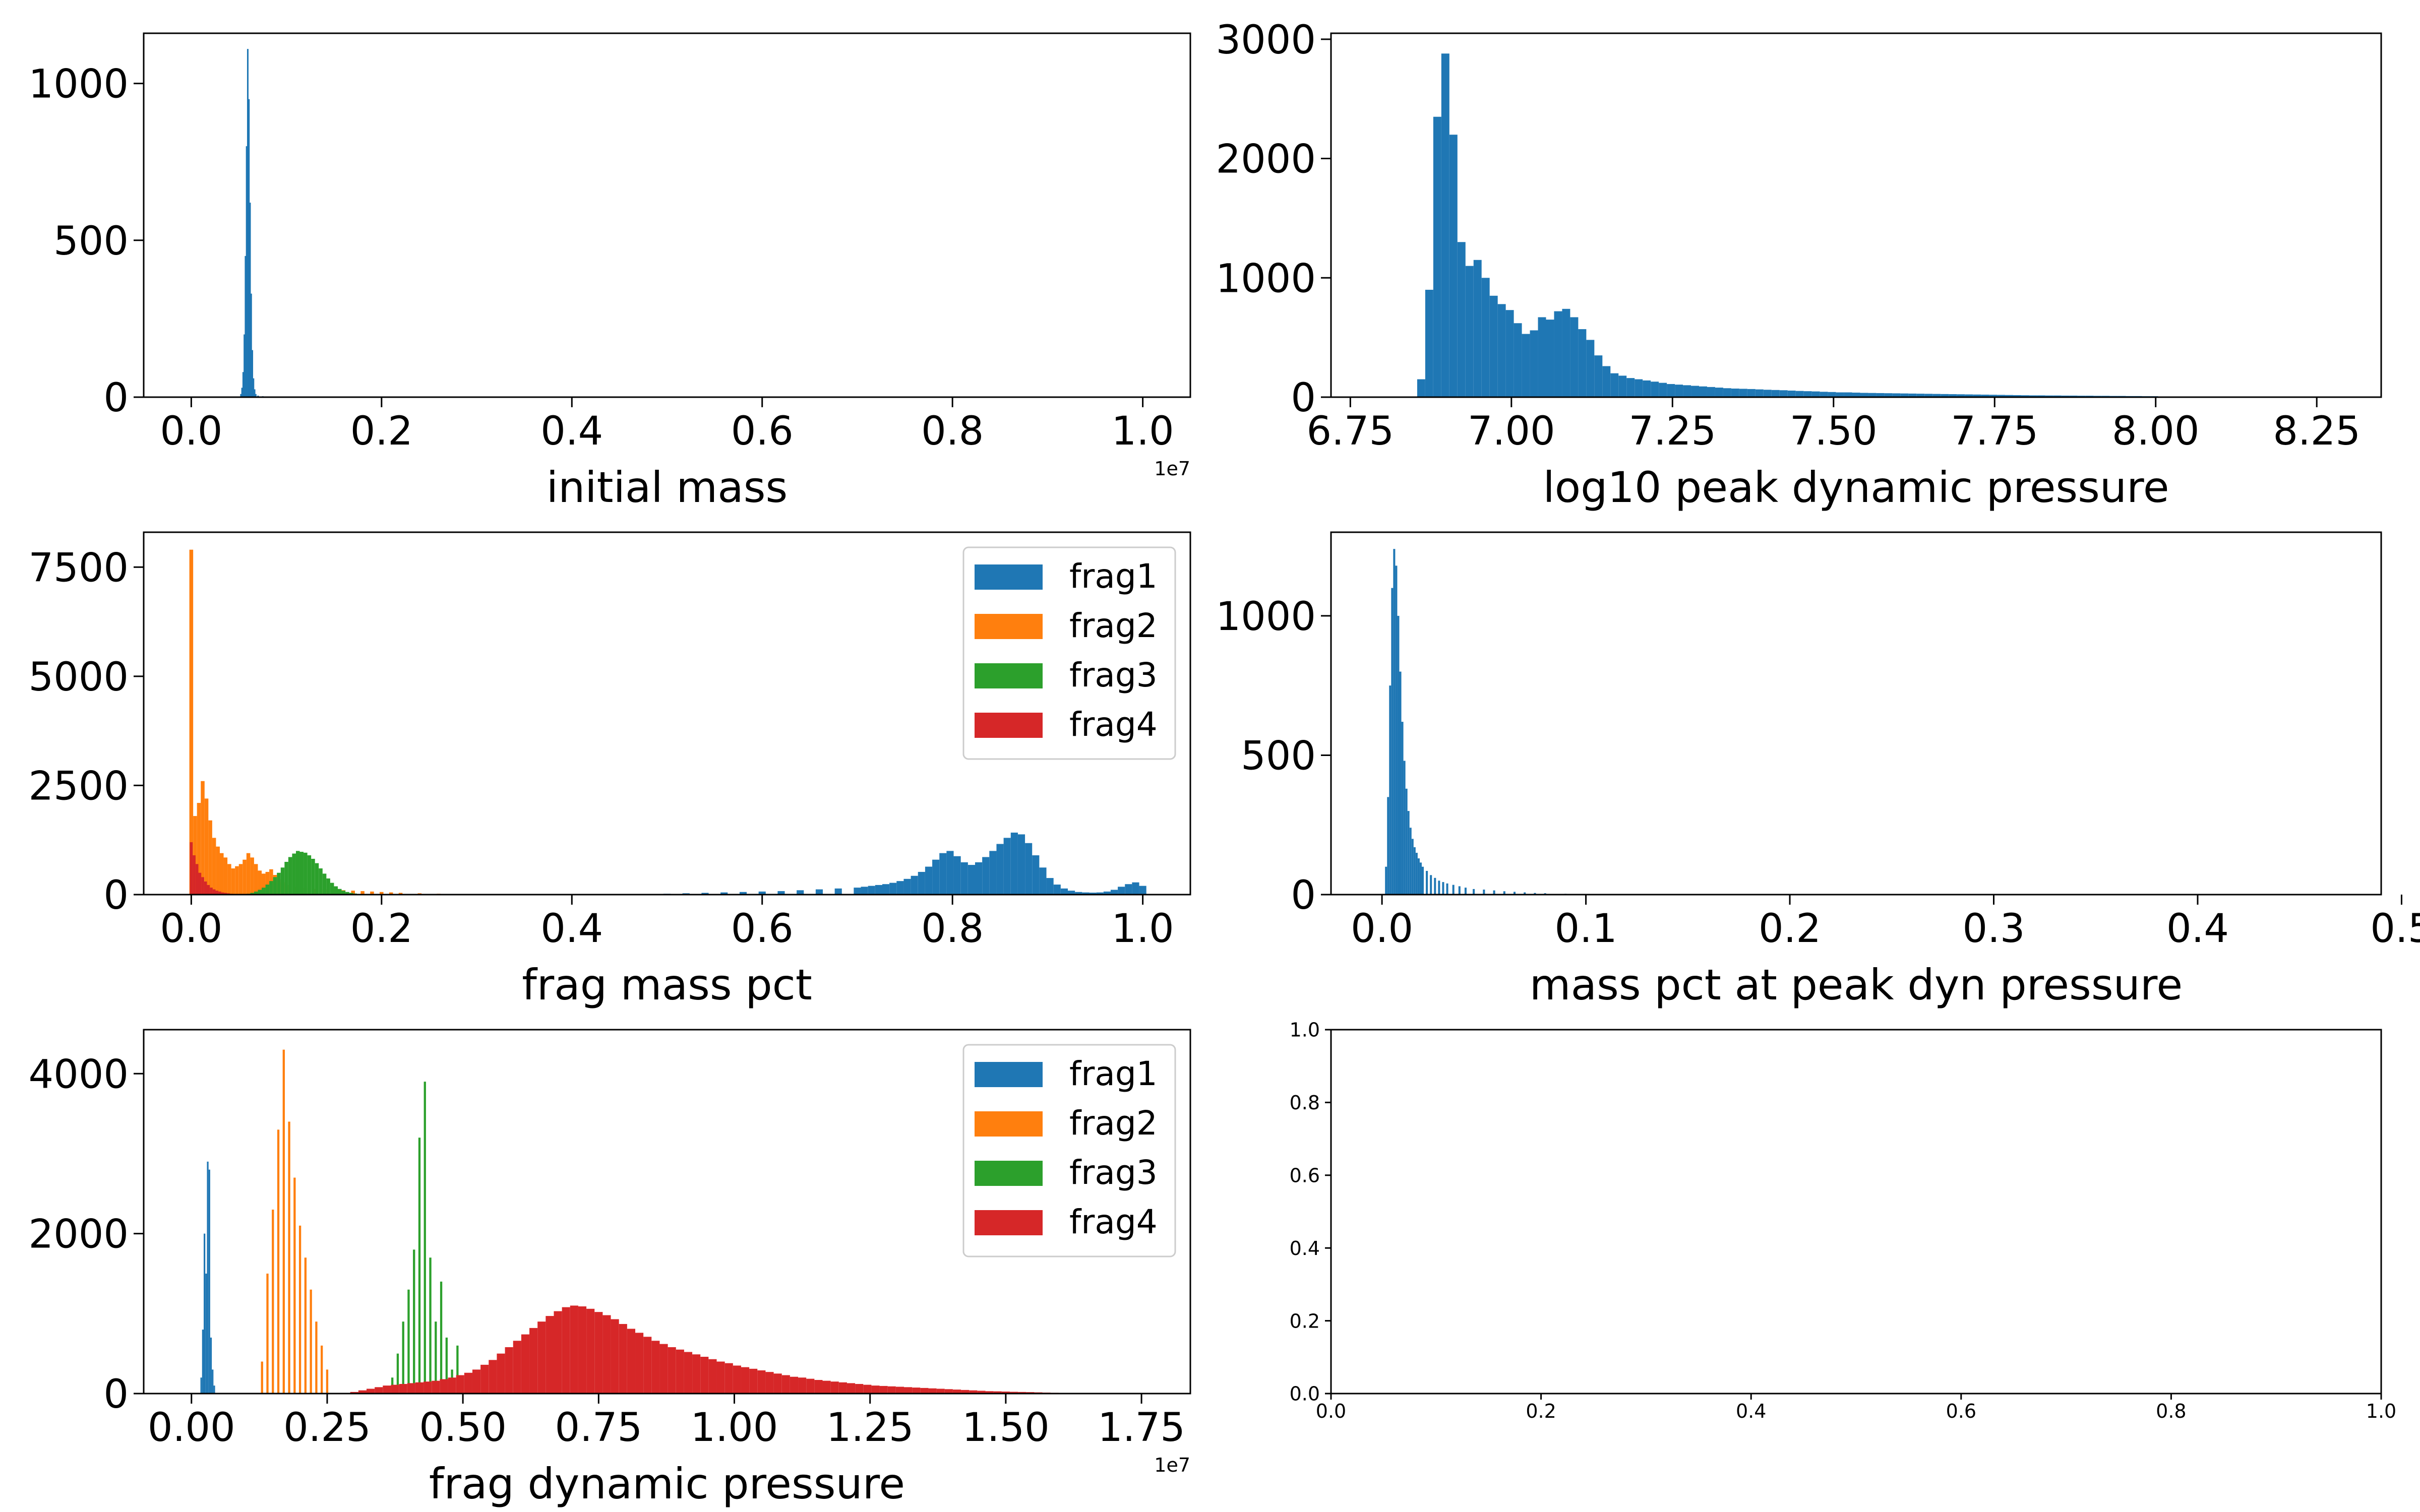  I want to click on y-tick-label: 500, so click(1278, 757).